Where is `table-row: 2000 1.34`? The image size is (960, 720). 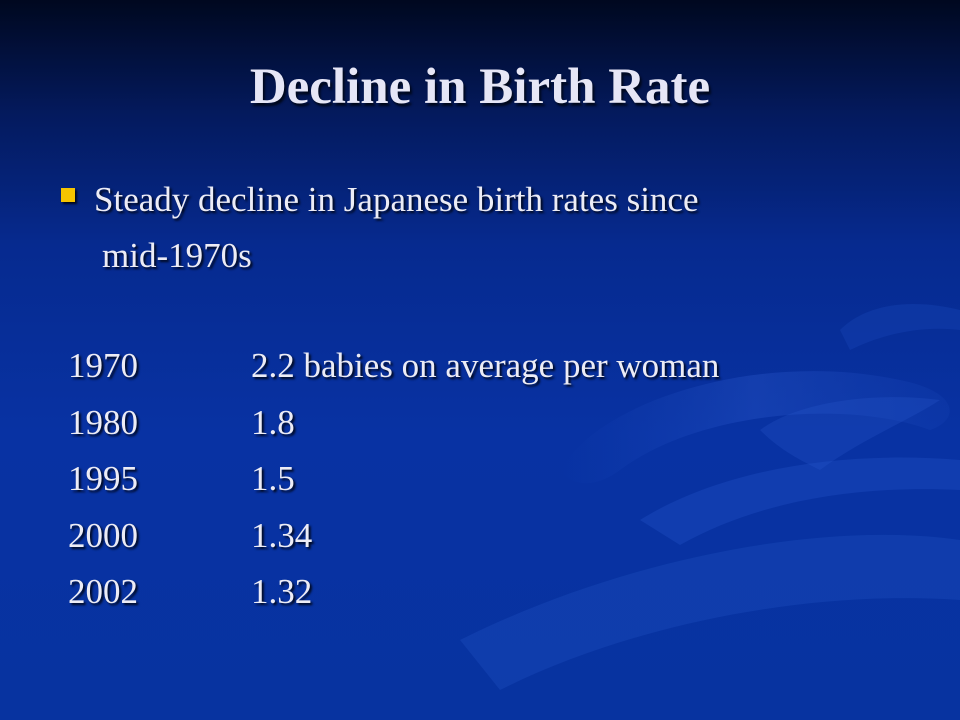
table-row: 2000 1.34 is located at coordinates (448, 536).